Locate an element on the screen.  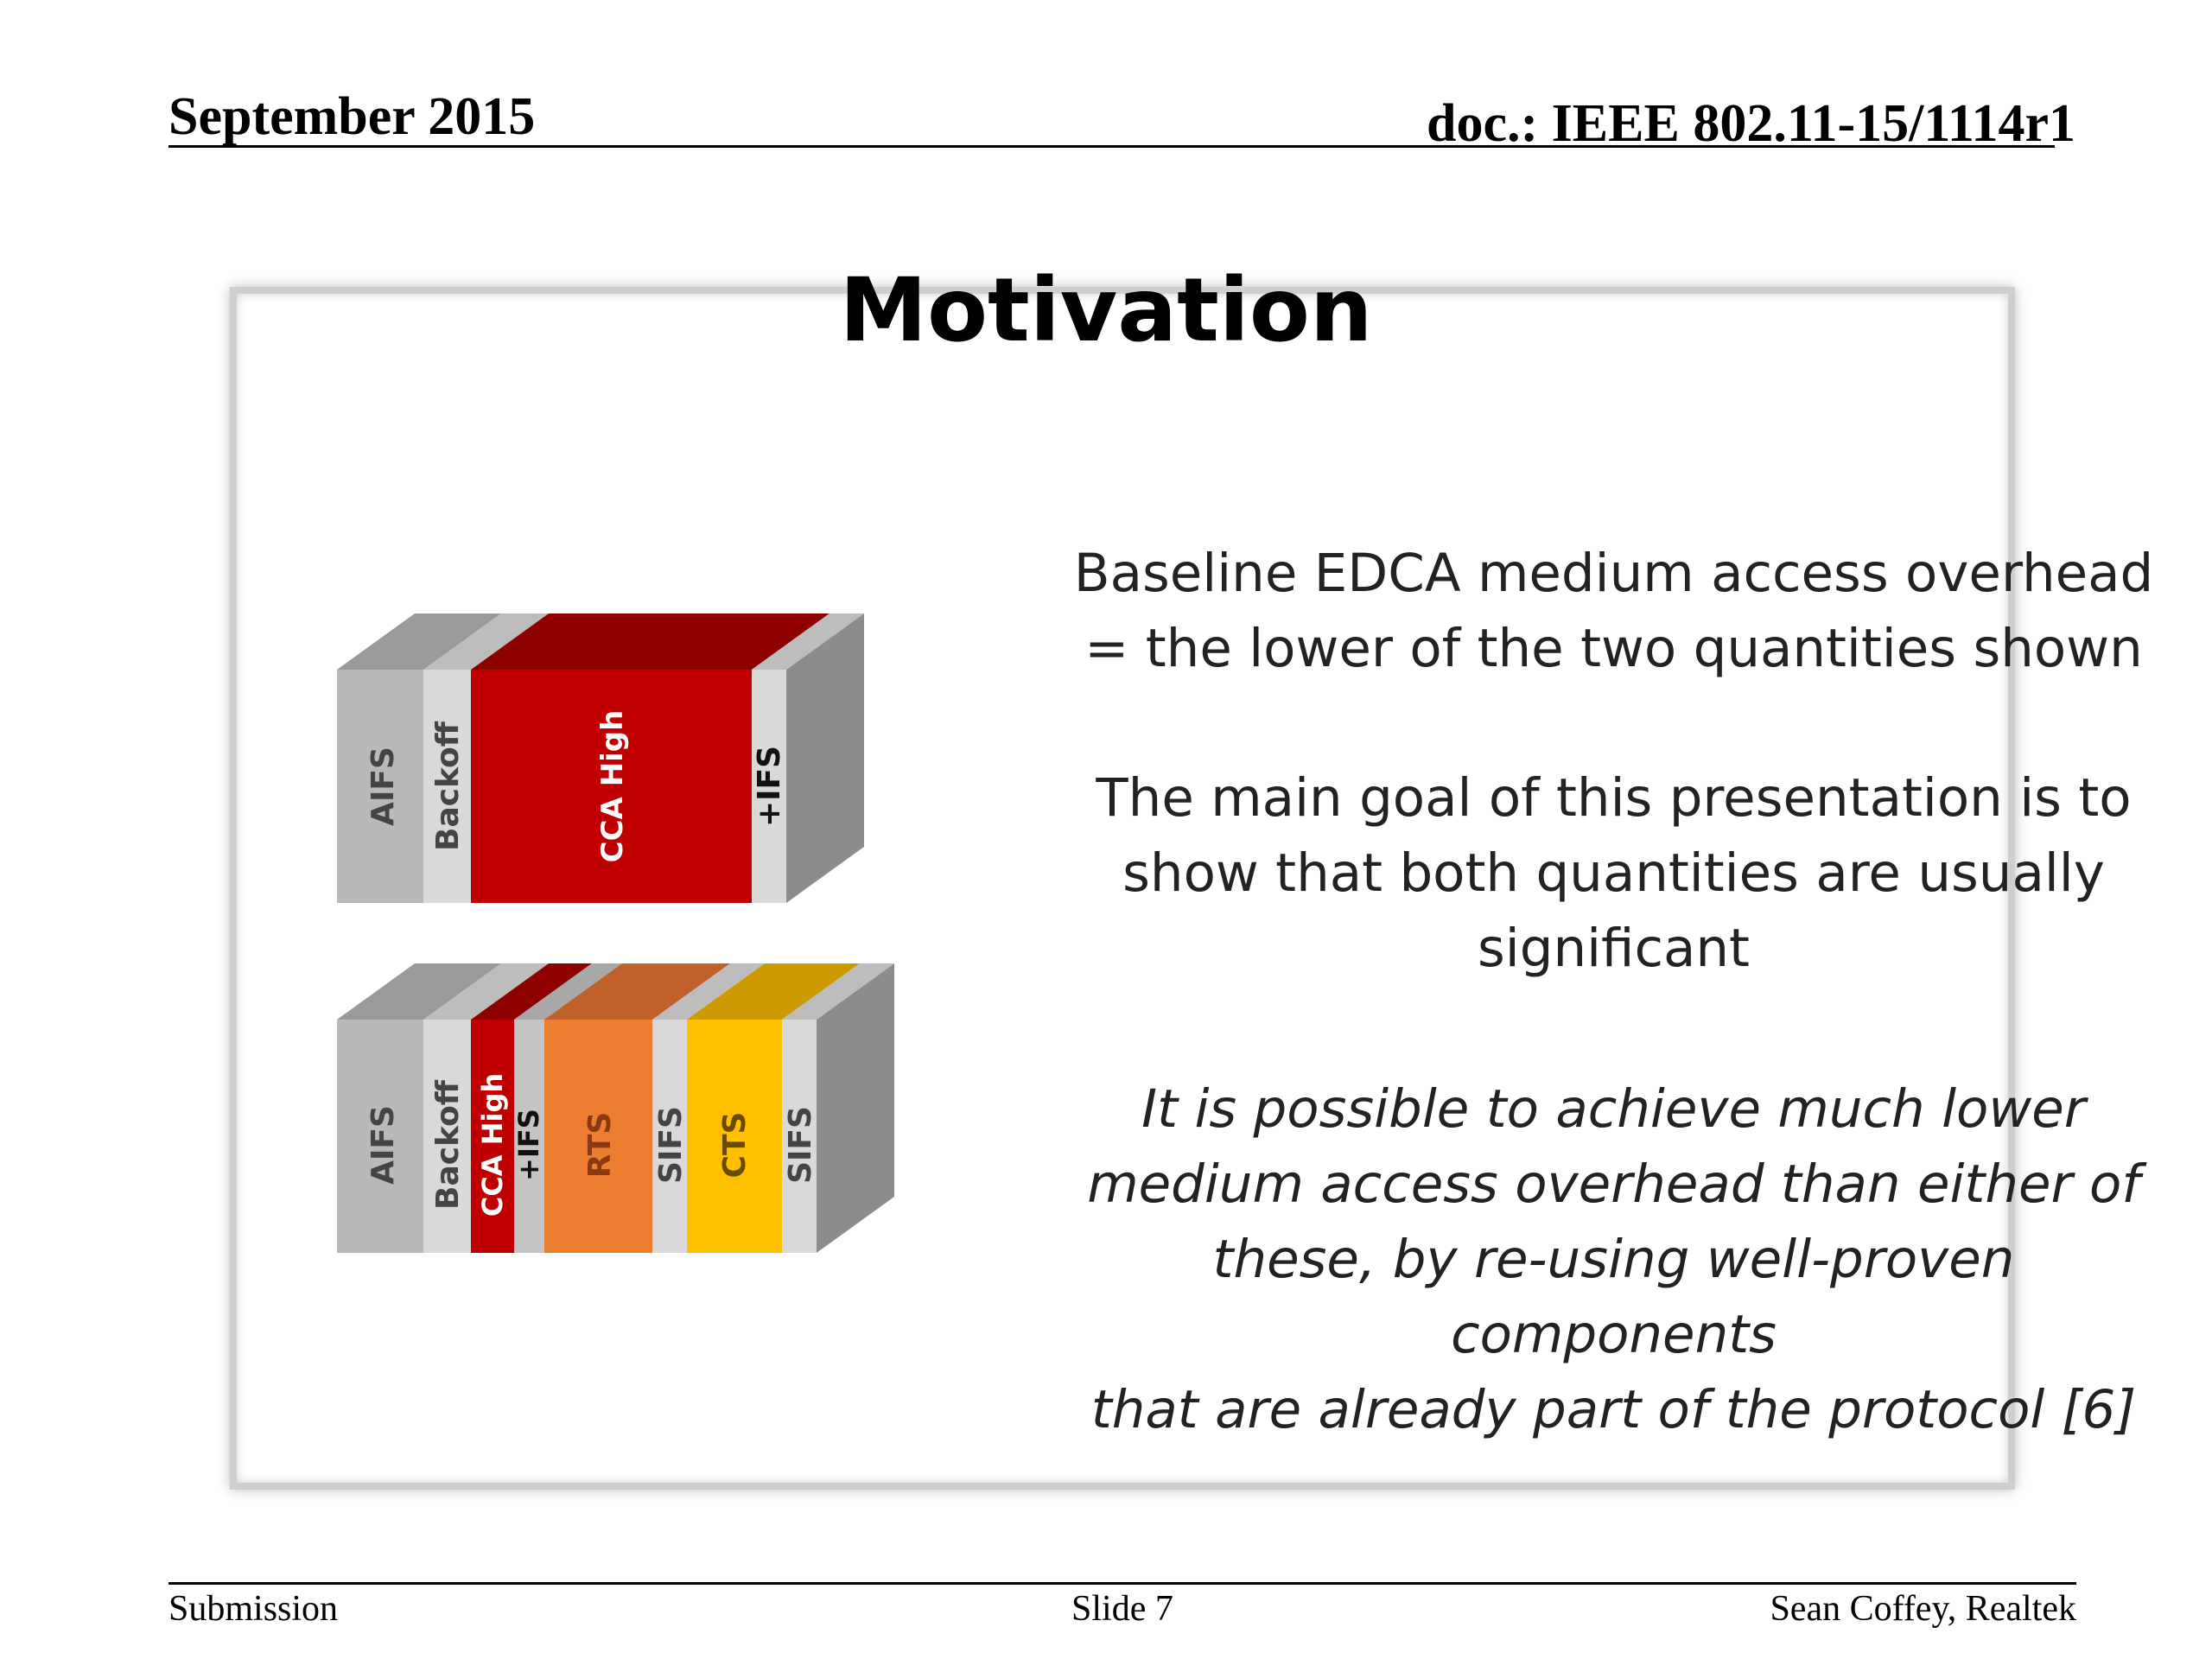
block2-front-cts is located at coordinates (734, 1136).